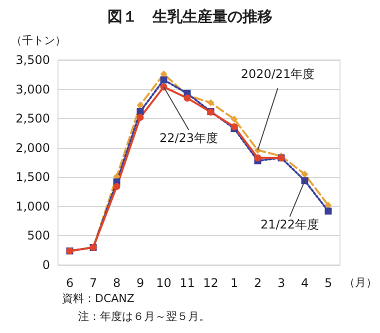 The height and width of the screenshot is (333, 380). Describe the element at coordinates (164, 283) in the screenshot. I see `x-tick-label: 10` at that location.